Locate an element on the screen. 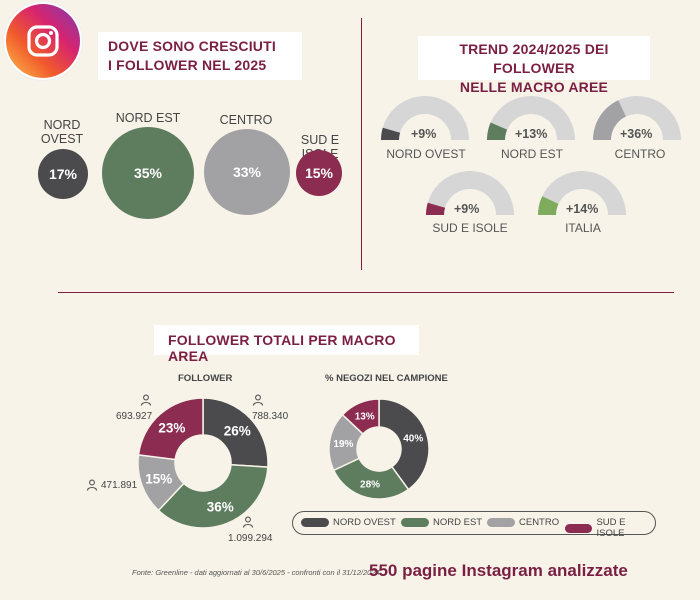 The image size is (700, 600). instagram-logo is located at coordinates (43, 41).